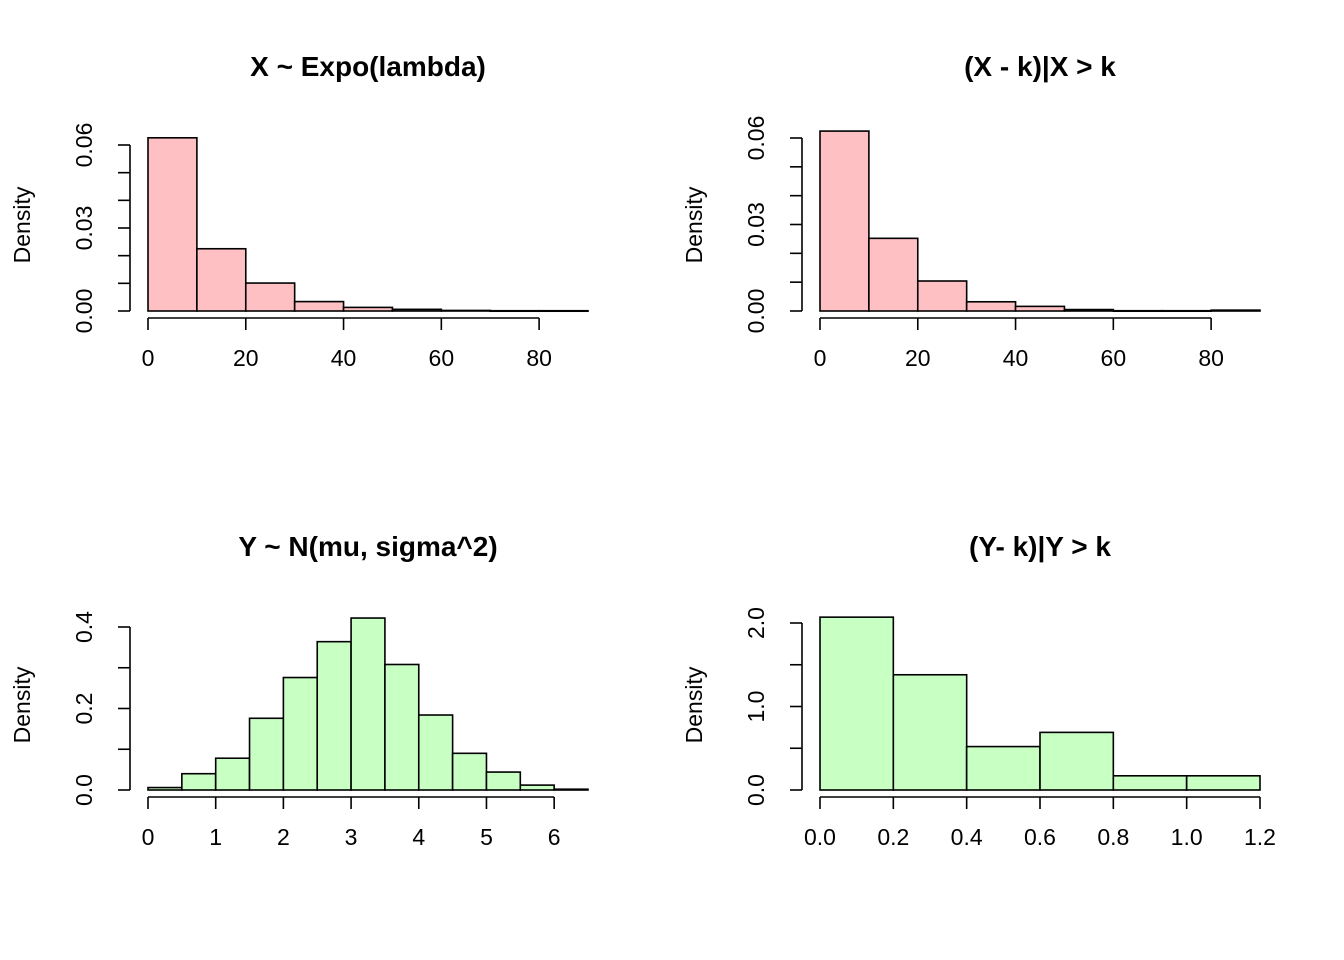 The width and height of the screenshot is (1344, 960). I want to click on chart-title: Y ~ N(mu, sigma^2), so click(367, 546).